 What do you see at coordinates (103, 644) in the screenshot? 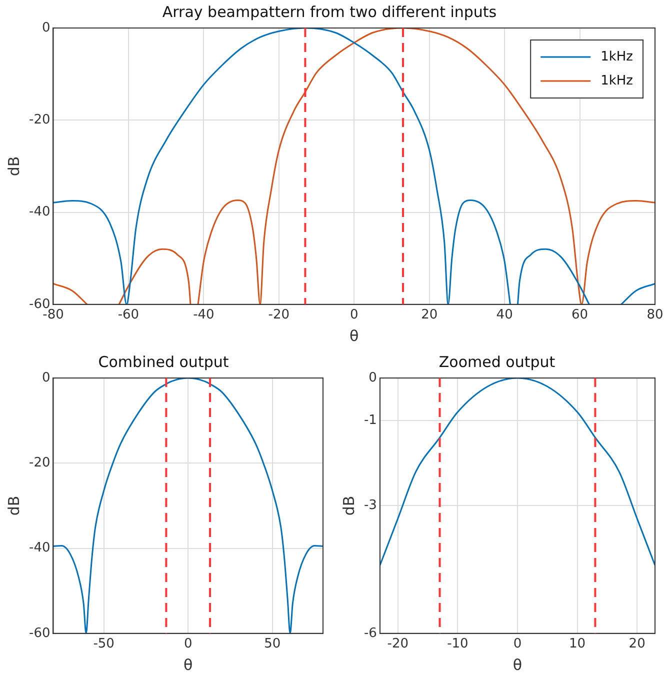
I see `x-tick-label: -50` at bounding box center [103, 644].